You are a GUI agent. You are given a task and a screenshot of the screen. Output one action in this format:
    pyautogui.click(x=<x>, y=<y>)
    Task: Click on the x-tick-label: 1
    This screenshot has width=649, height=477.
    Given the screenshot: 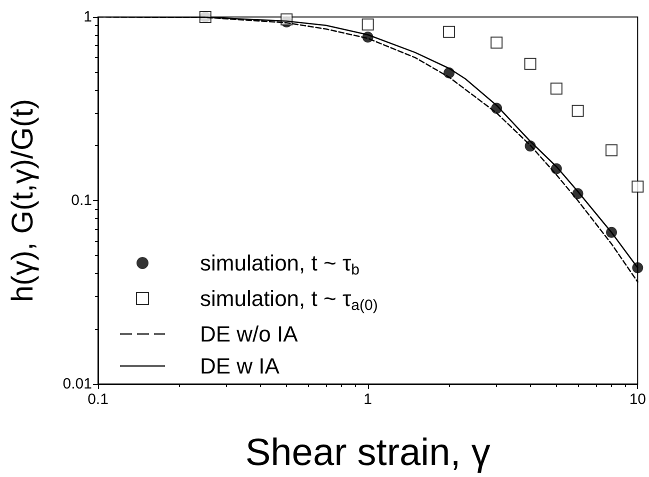 What is the action you would take?
    pyautogui.click(x=368, y=399)
    